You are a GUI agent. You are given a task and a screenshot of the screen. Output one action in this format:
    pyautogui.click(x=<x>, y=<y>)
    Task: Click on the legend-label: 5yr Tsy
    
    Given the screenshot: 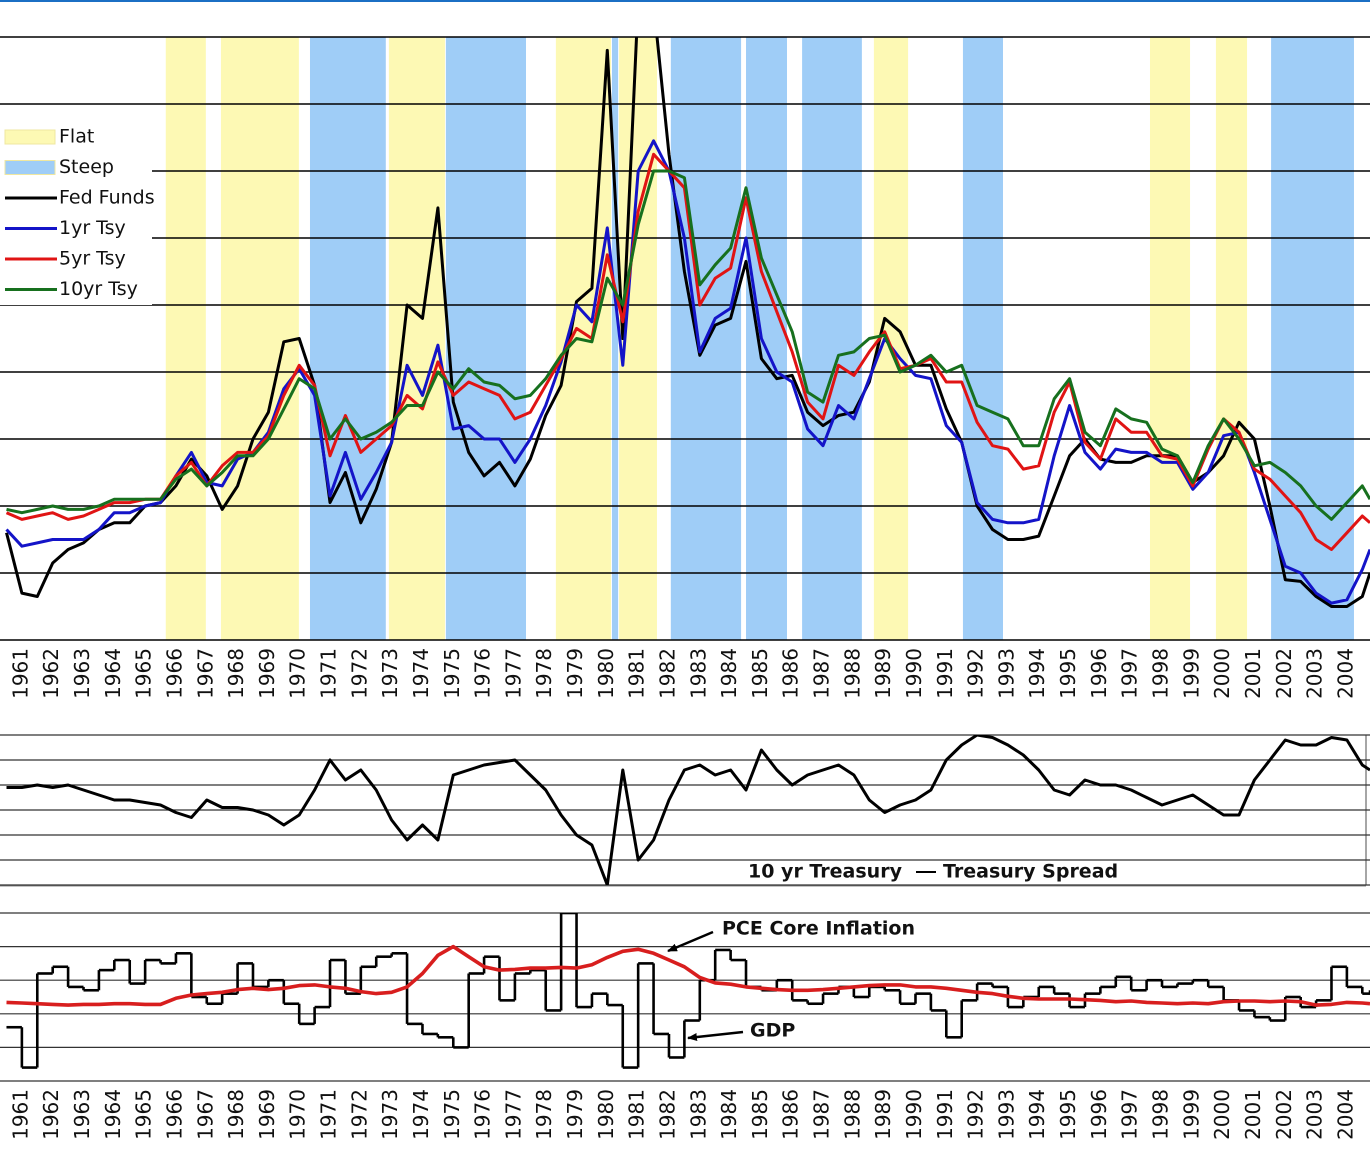 What is the action you would take?
    pyautogui.click(x=92, y=259)
    